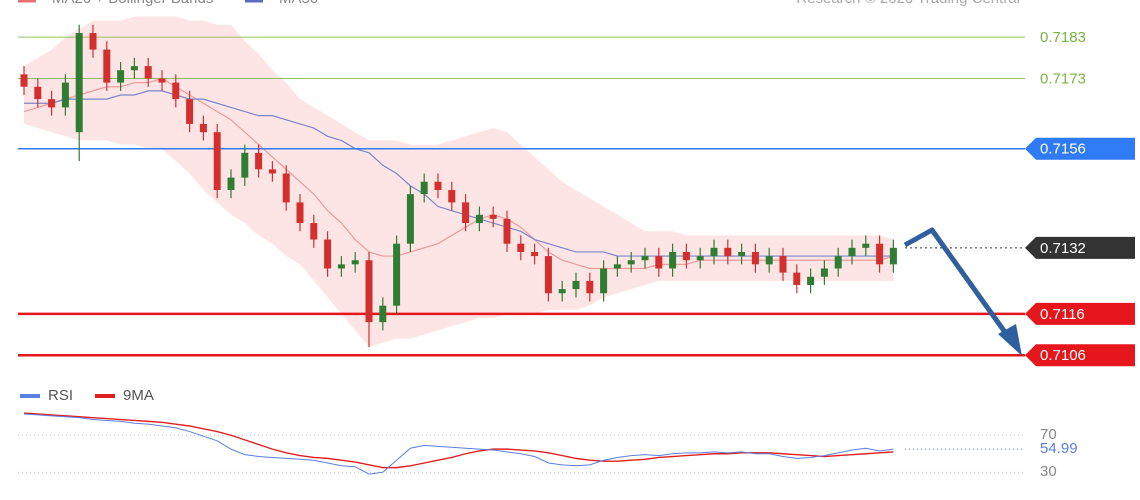  What do you see at coordinates (1063, 149) in the screenshot?
I see `level-label: 0.7156` at bounding box center [1063, 149].